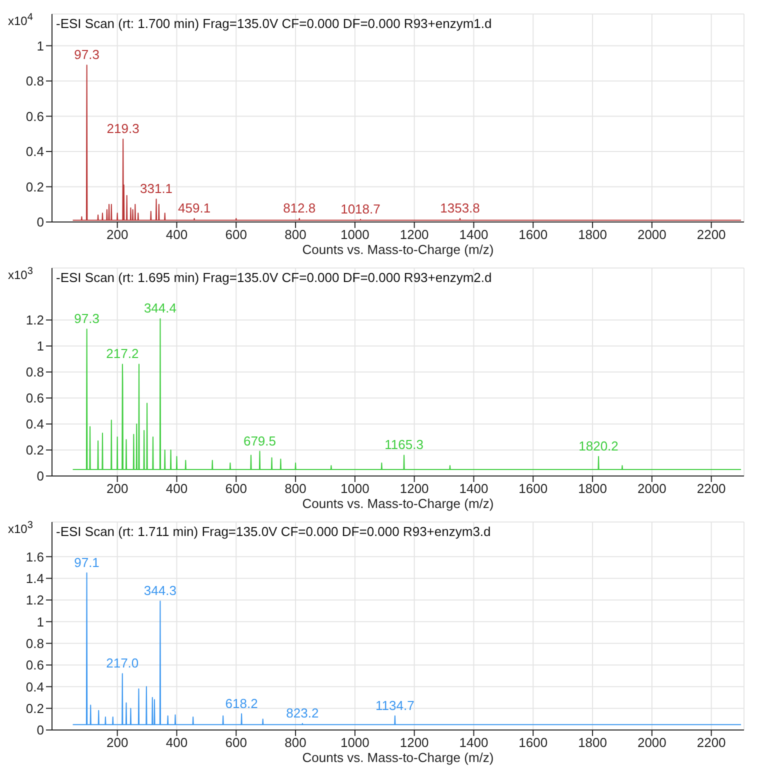 This screenshot has width=764, height=778. I want to click on annotation: 823.2, so click(302, 713).